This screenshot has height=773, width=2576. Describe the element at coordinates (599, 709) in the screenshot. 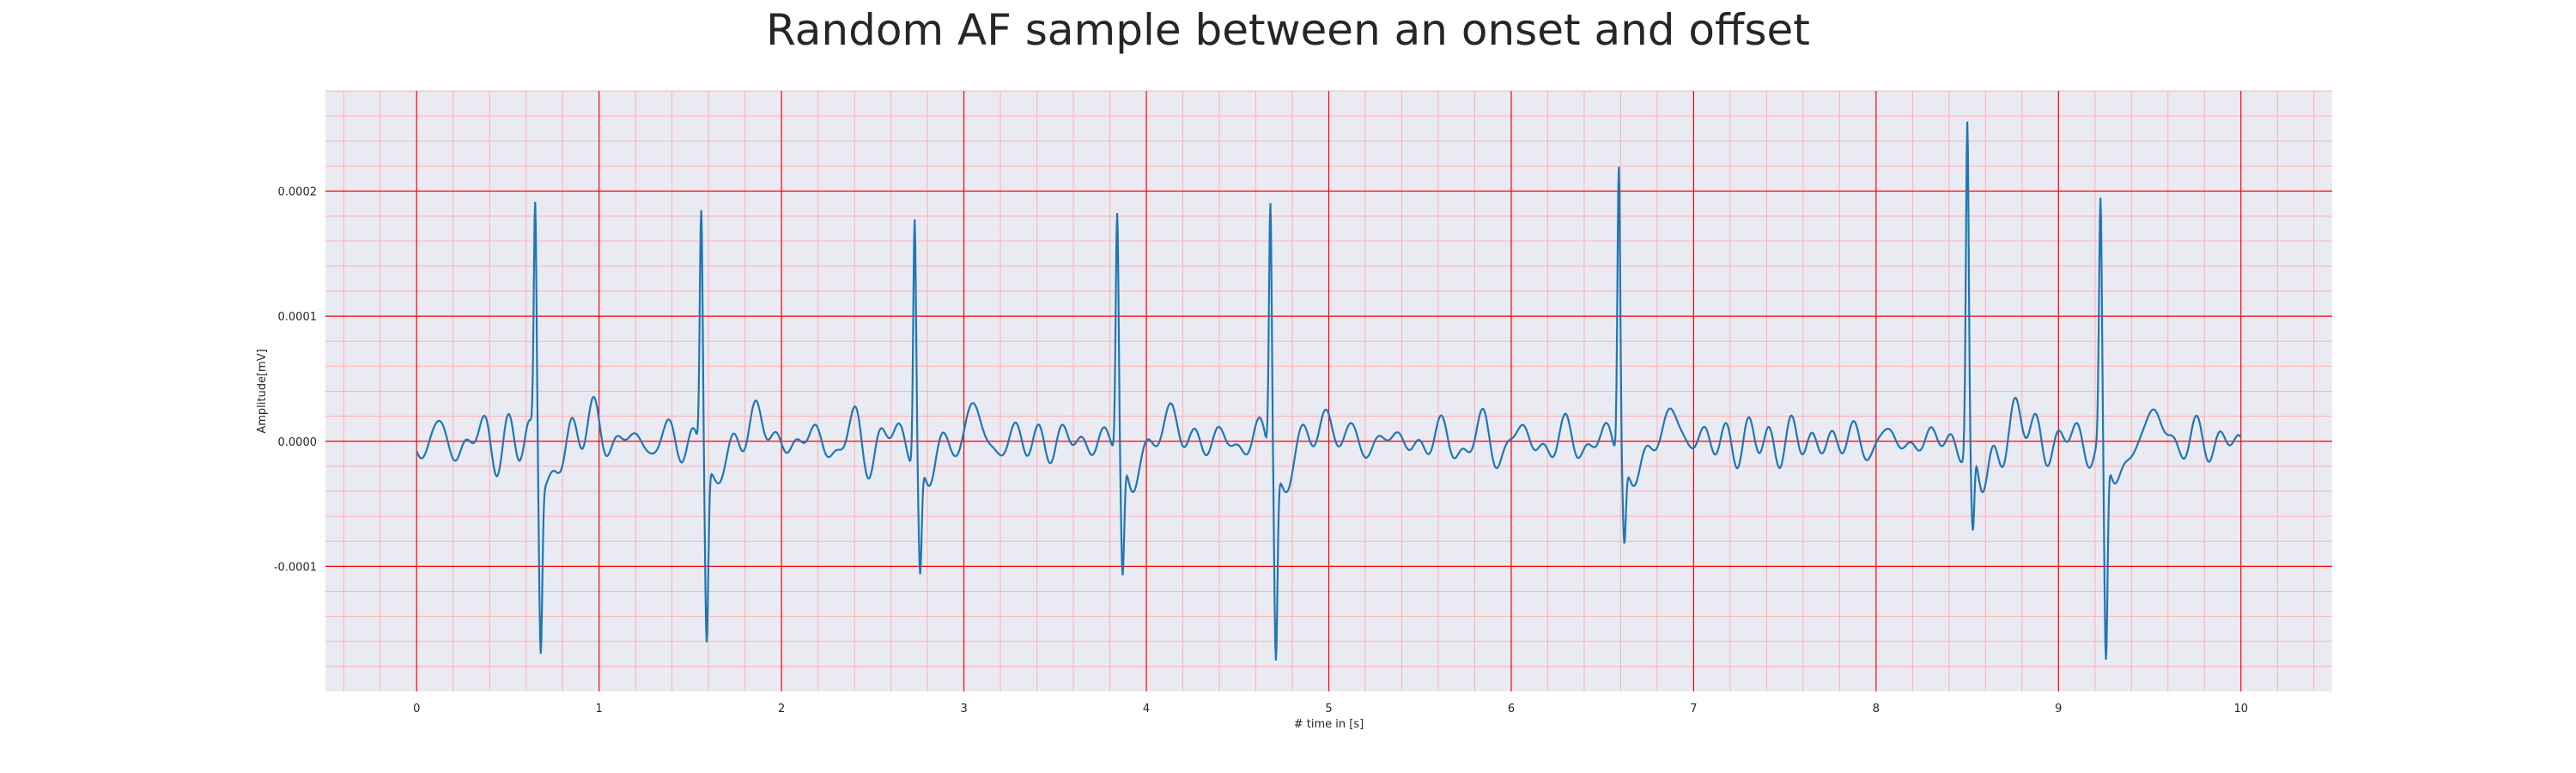

I see `x-tick-label: 1` at that location.